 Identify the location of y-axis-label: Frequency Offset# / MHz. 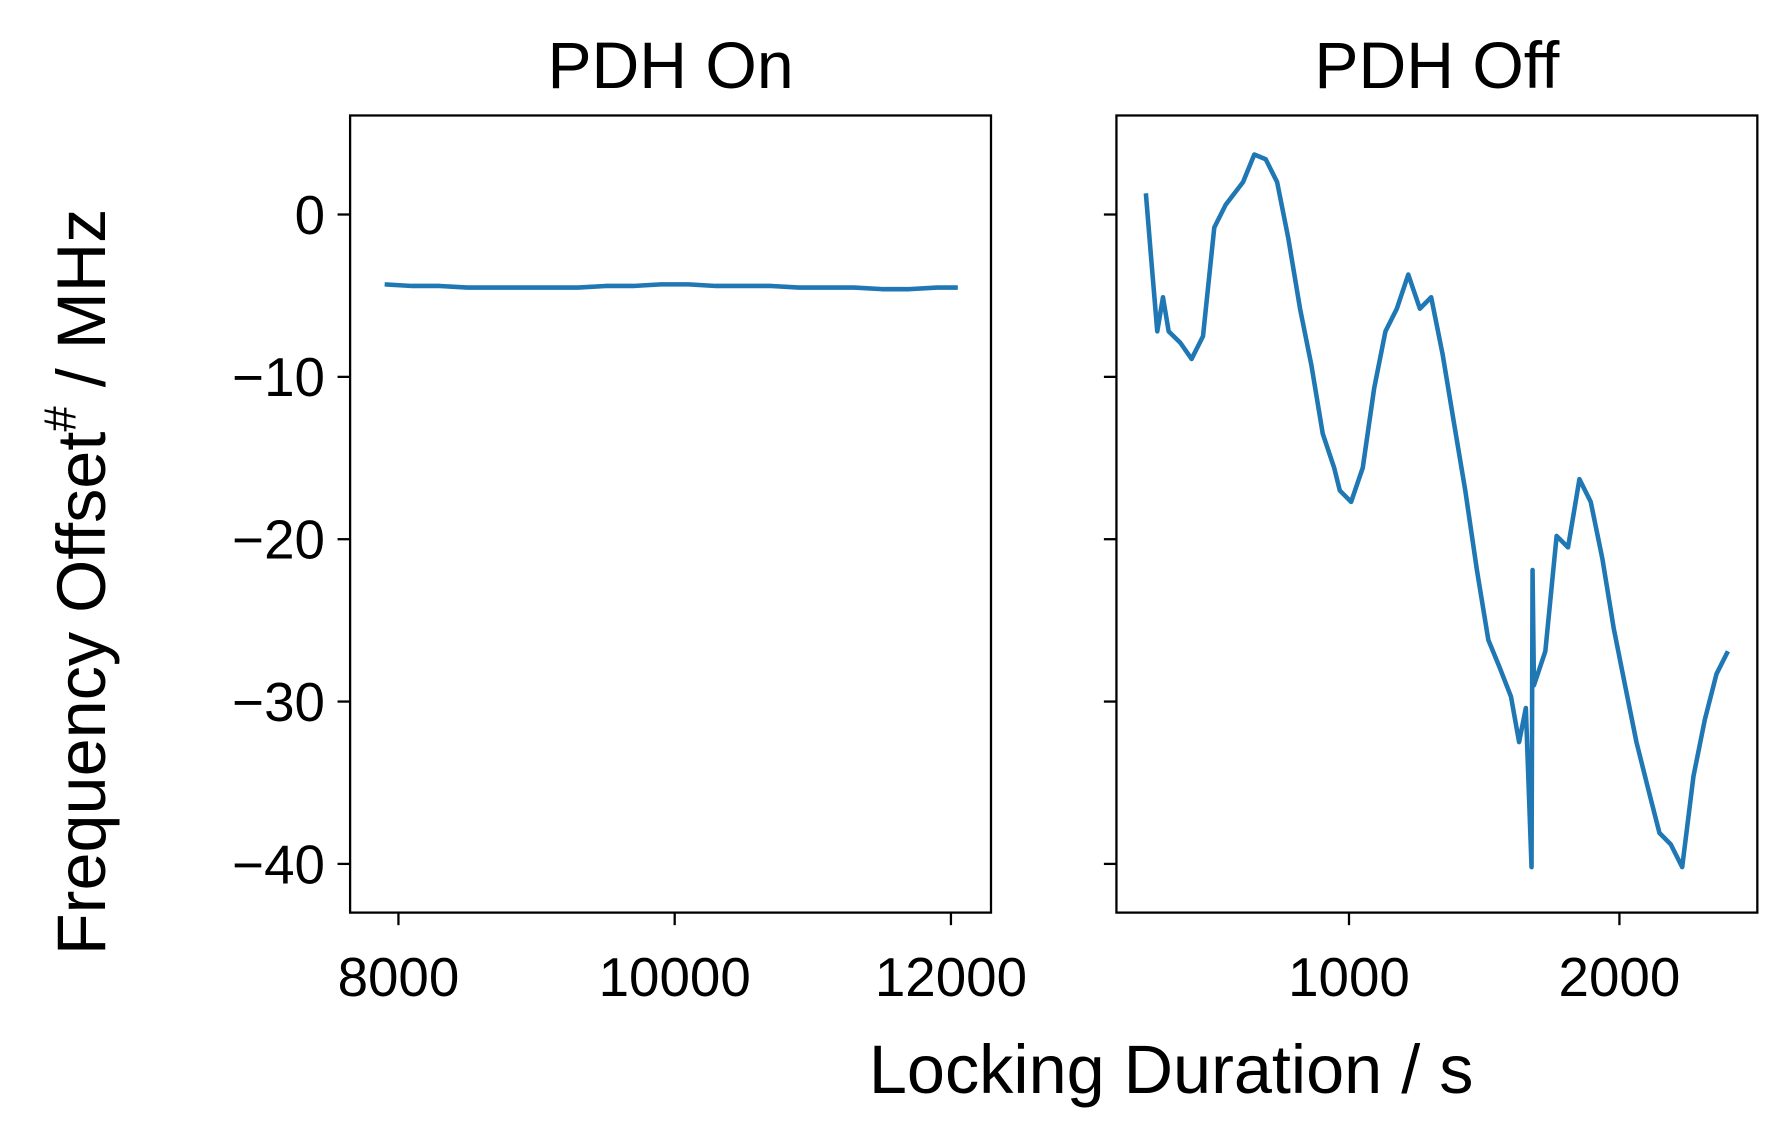
(77, 582).